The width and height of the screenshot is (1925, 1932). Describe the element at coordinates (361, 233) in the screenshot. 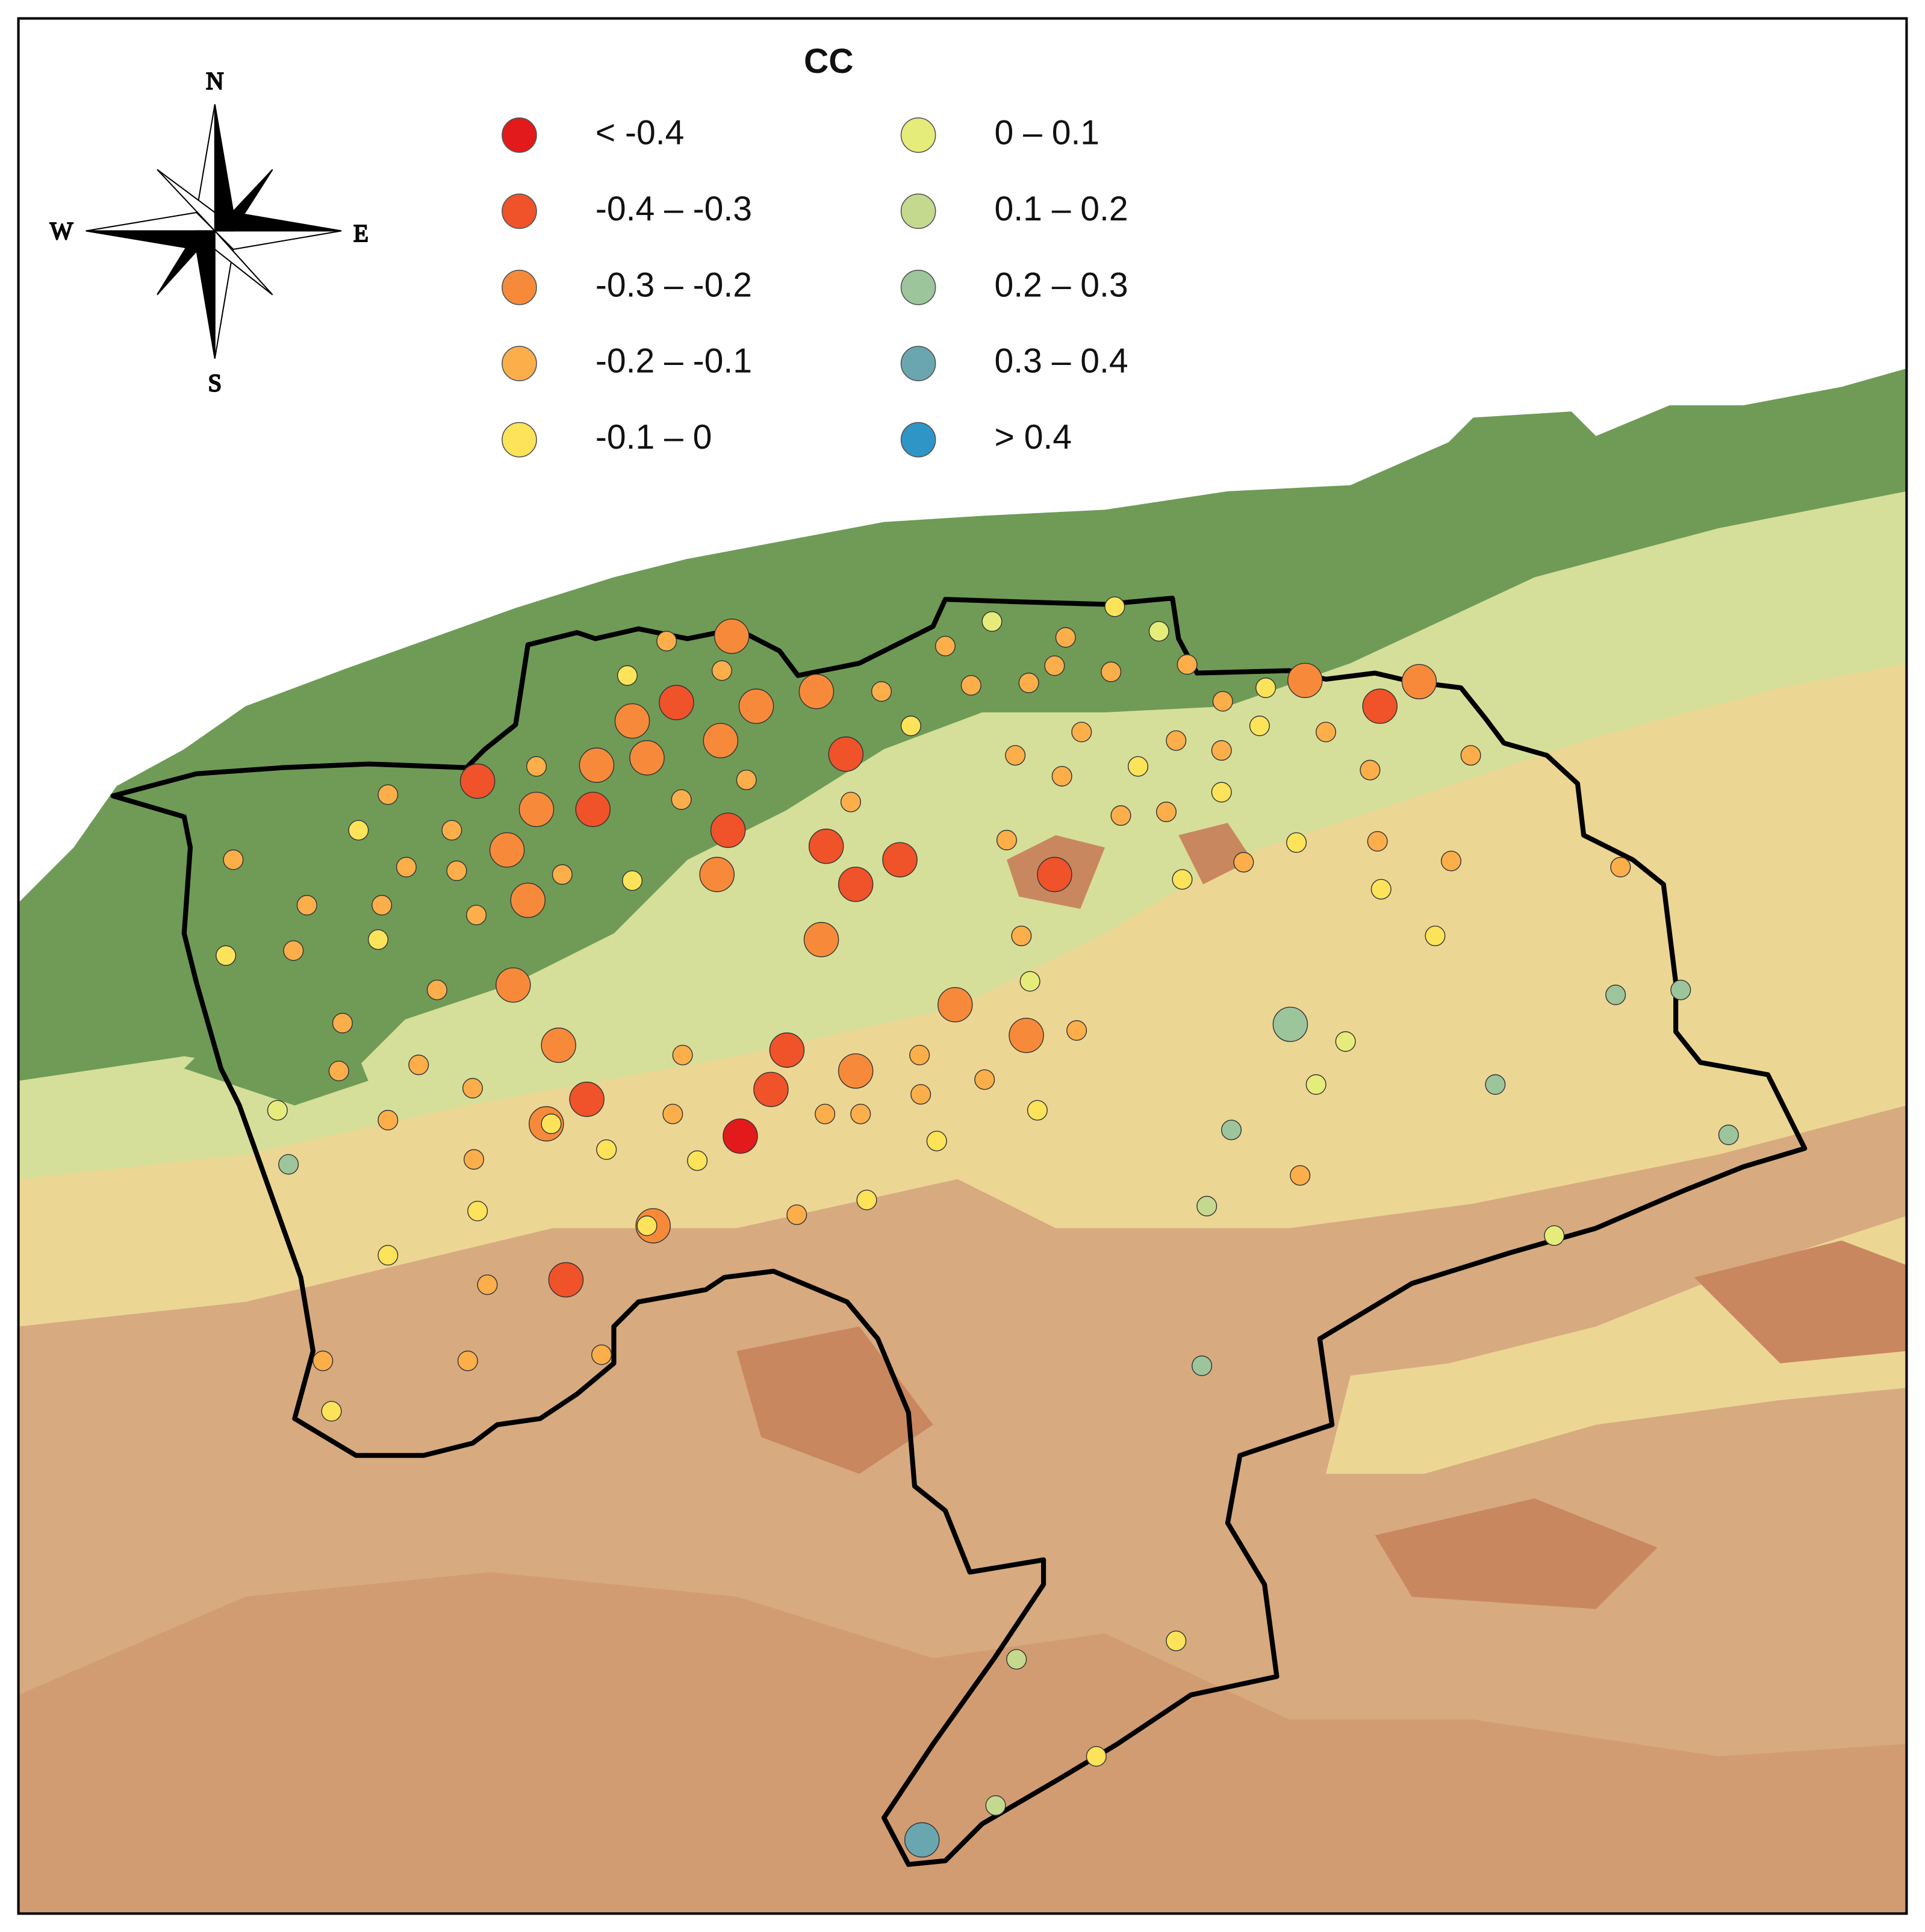

I see `compass-e: E` at that location.